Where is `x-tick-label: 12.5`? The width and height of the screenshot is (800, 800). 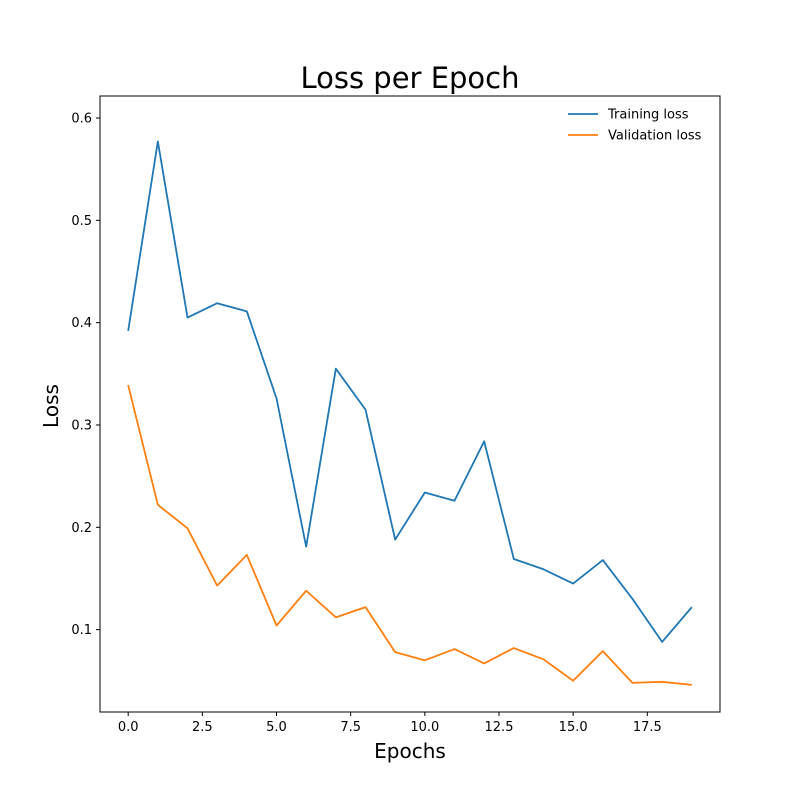
x-tick-label: 12.5 is located at coordinates (499, 727).